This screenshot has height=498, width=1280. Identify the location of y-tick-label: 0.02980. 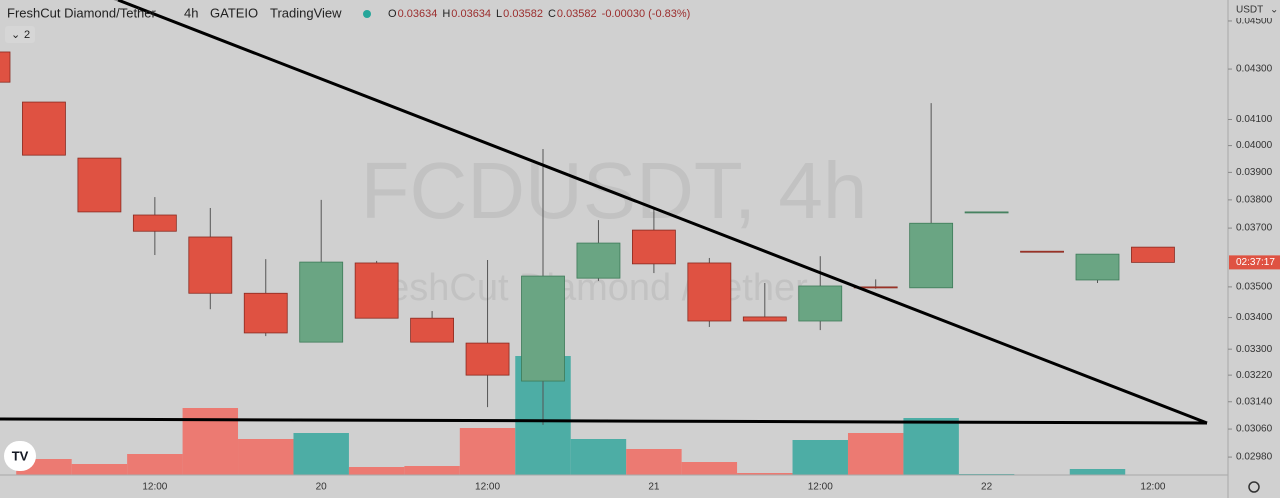
(1254, 457).